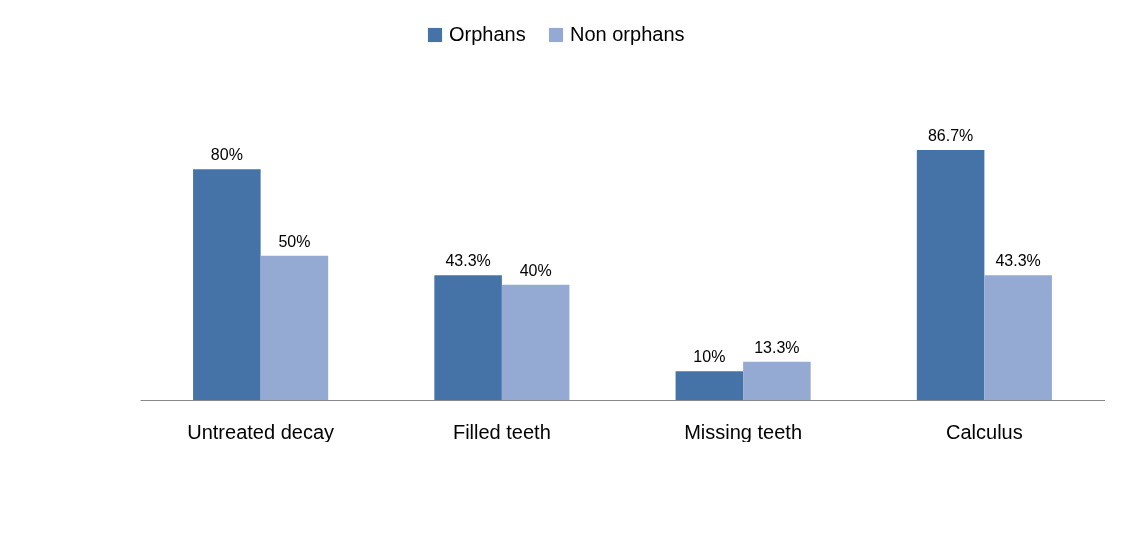  Describe the element at coordinates (487, 34) in the screenshot. I see `legend-label: Orphans` at that location.